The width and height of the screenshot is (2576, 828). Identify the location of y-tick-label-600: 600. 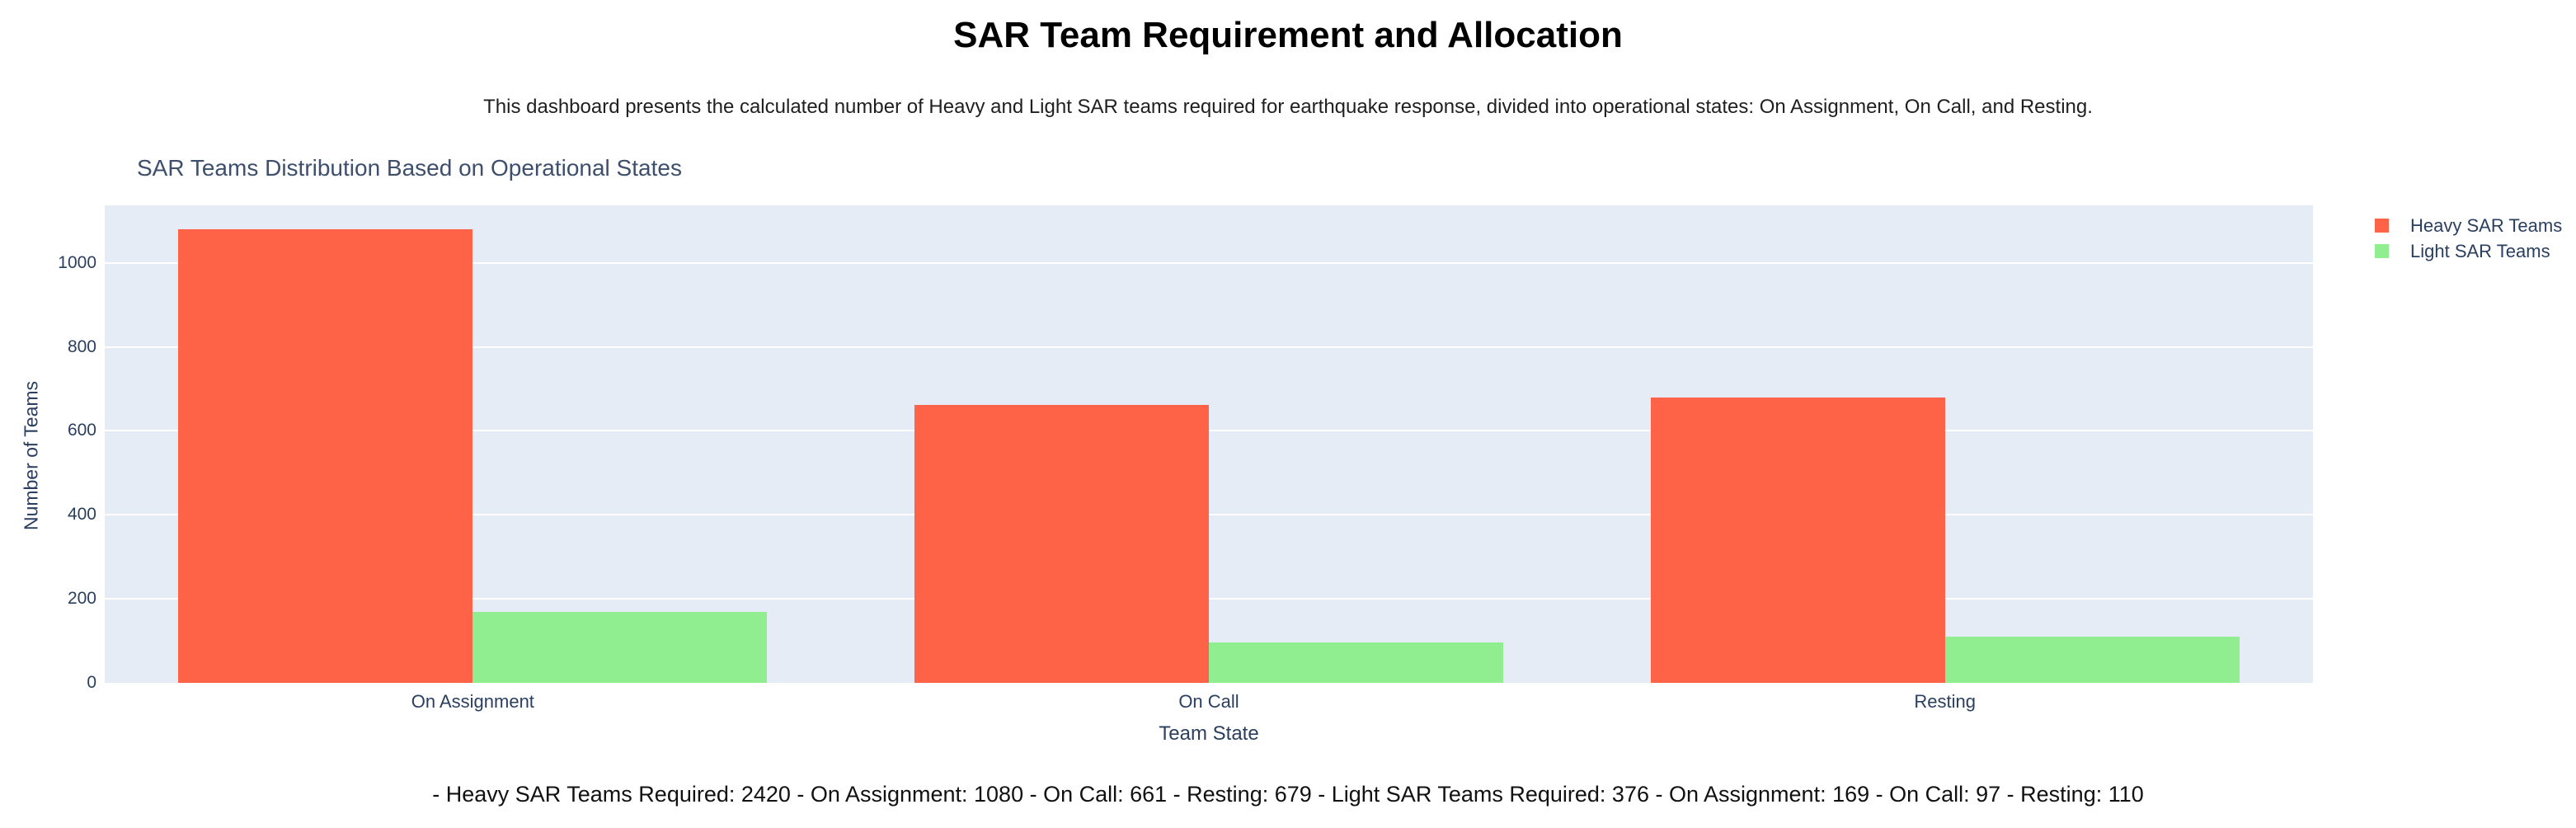
(81, 431).